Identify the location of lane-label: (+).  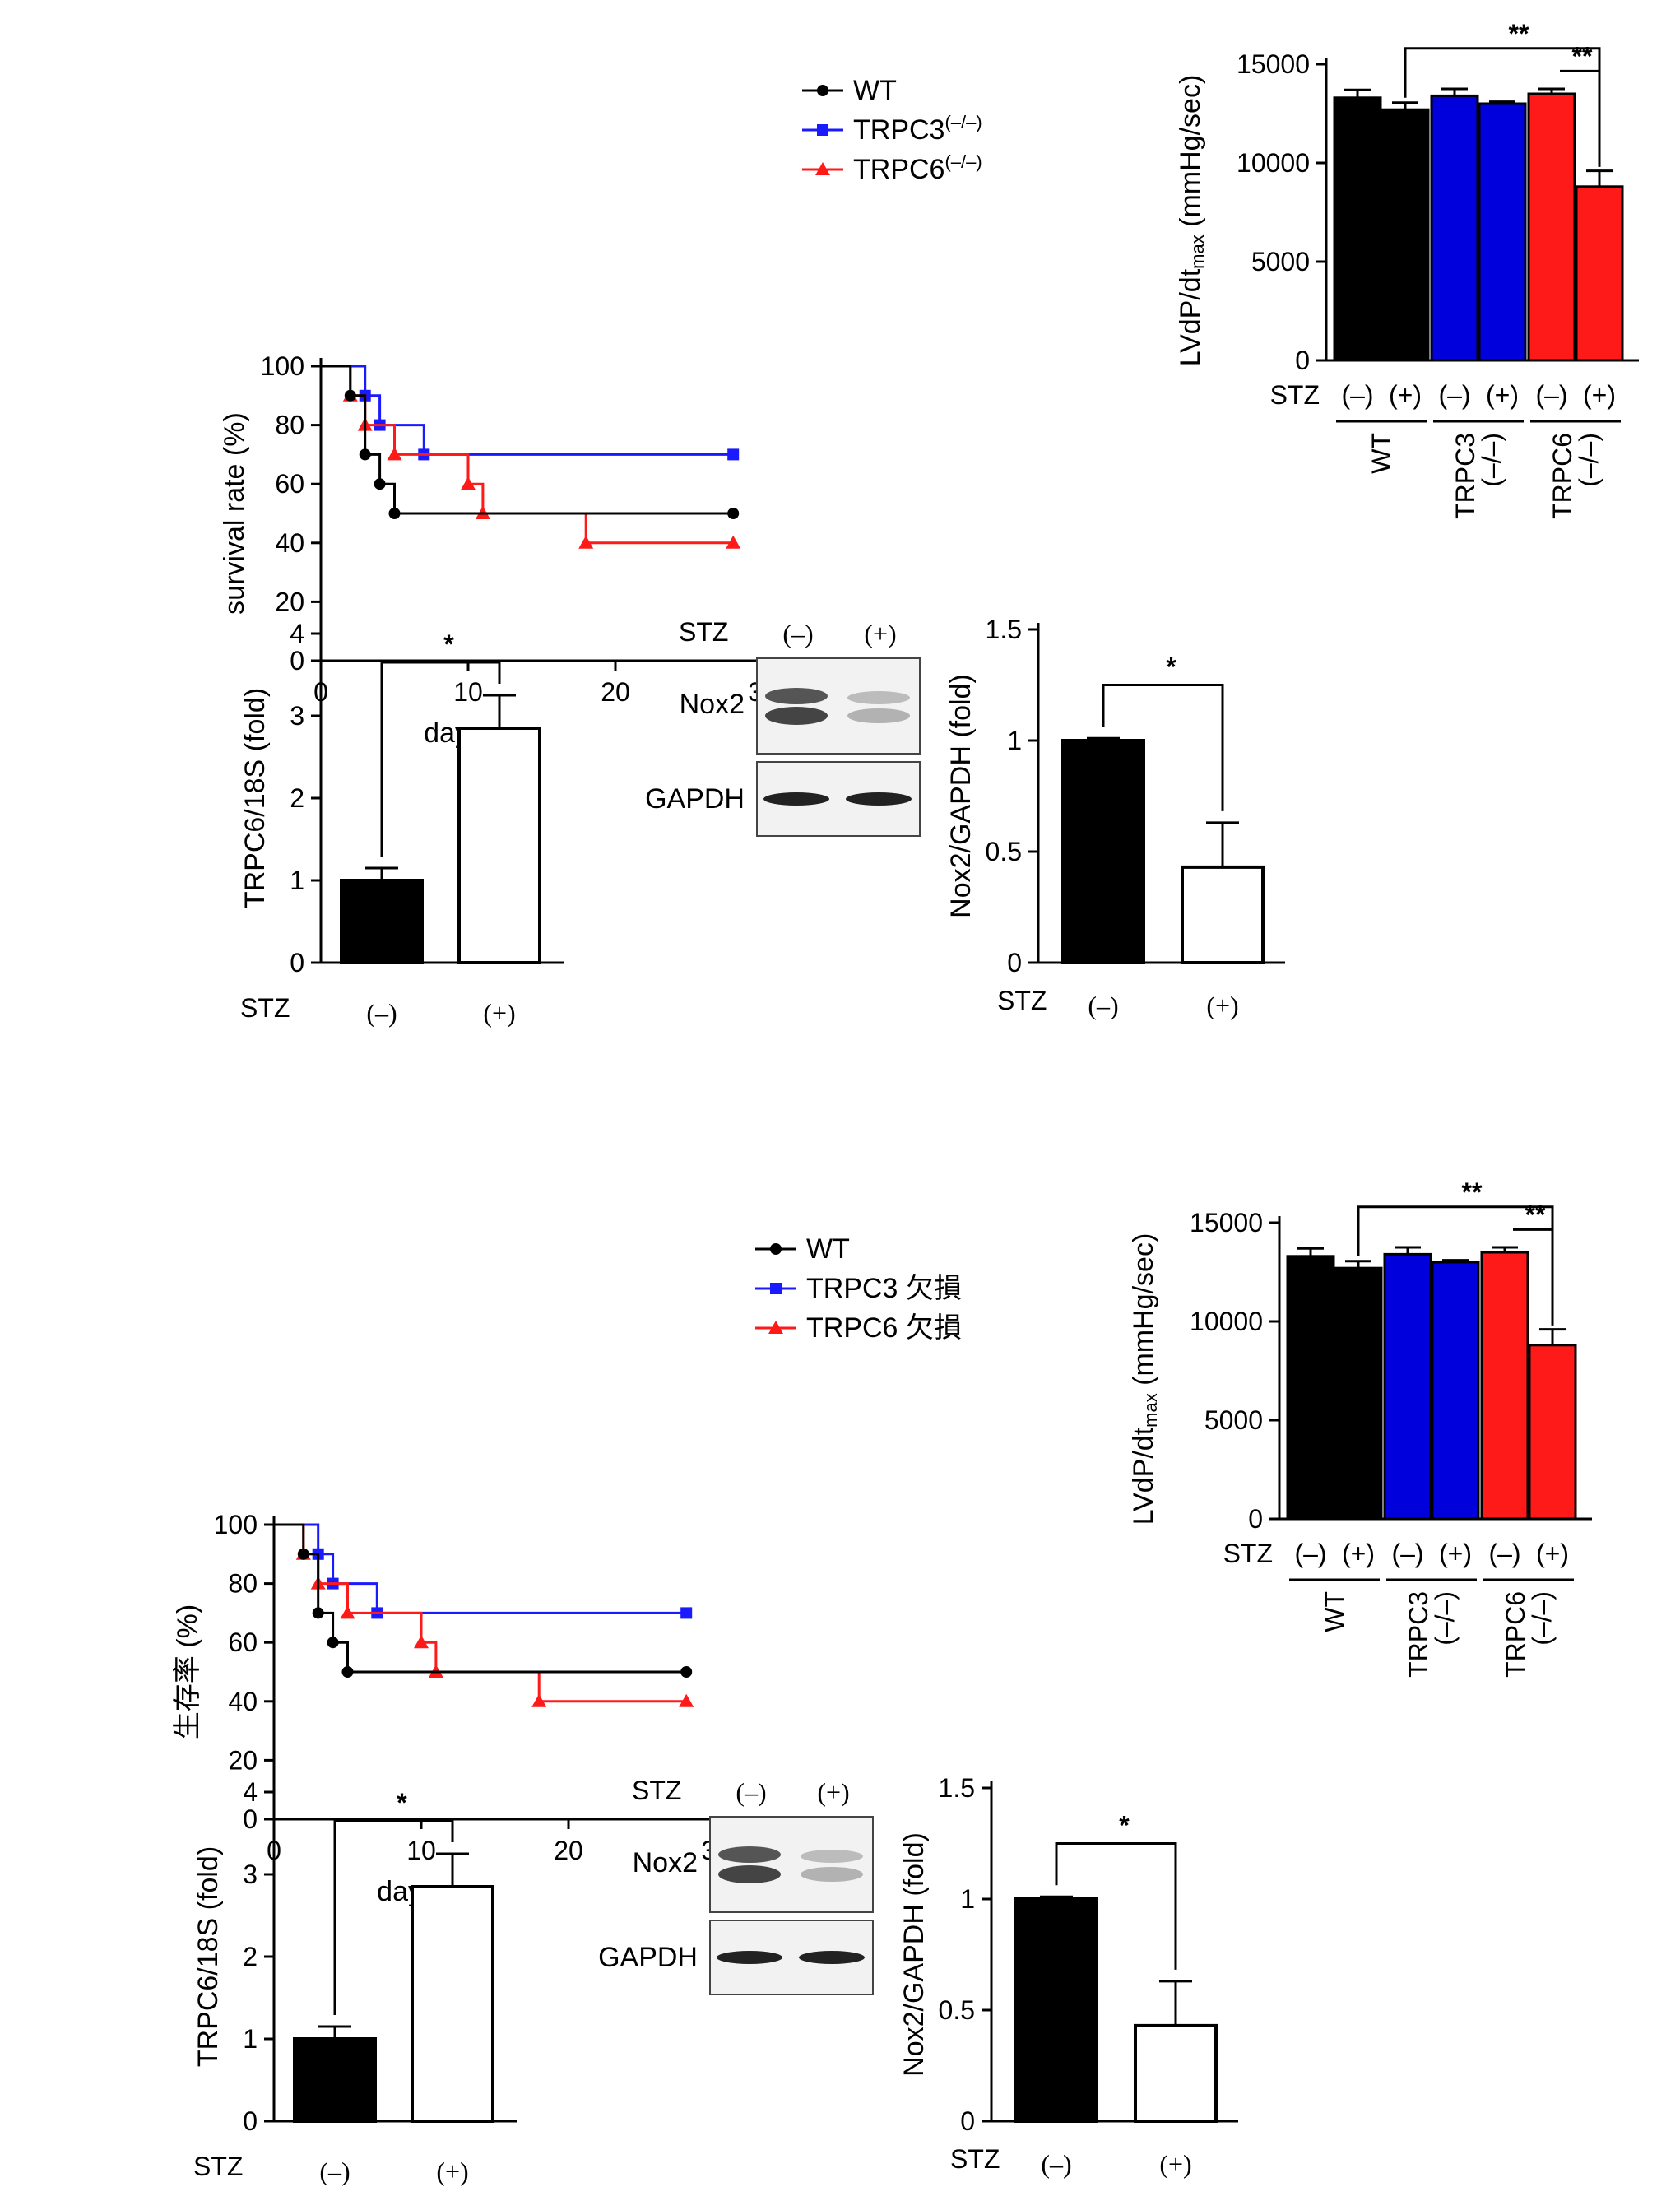
(833, 1792).